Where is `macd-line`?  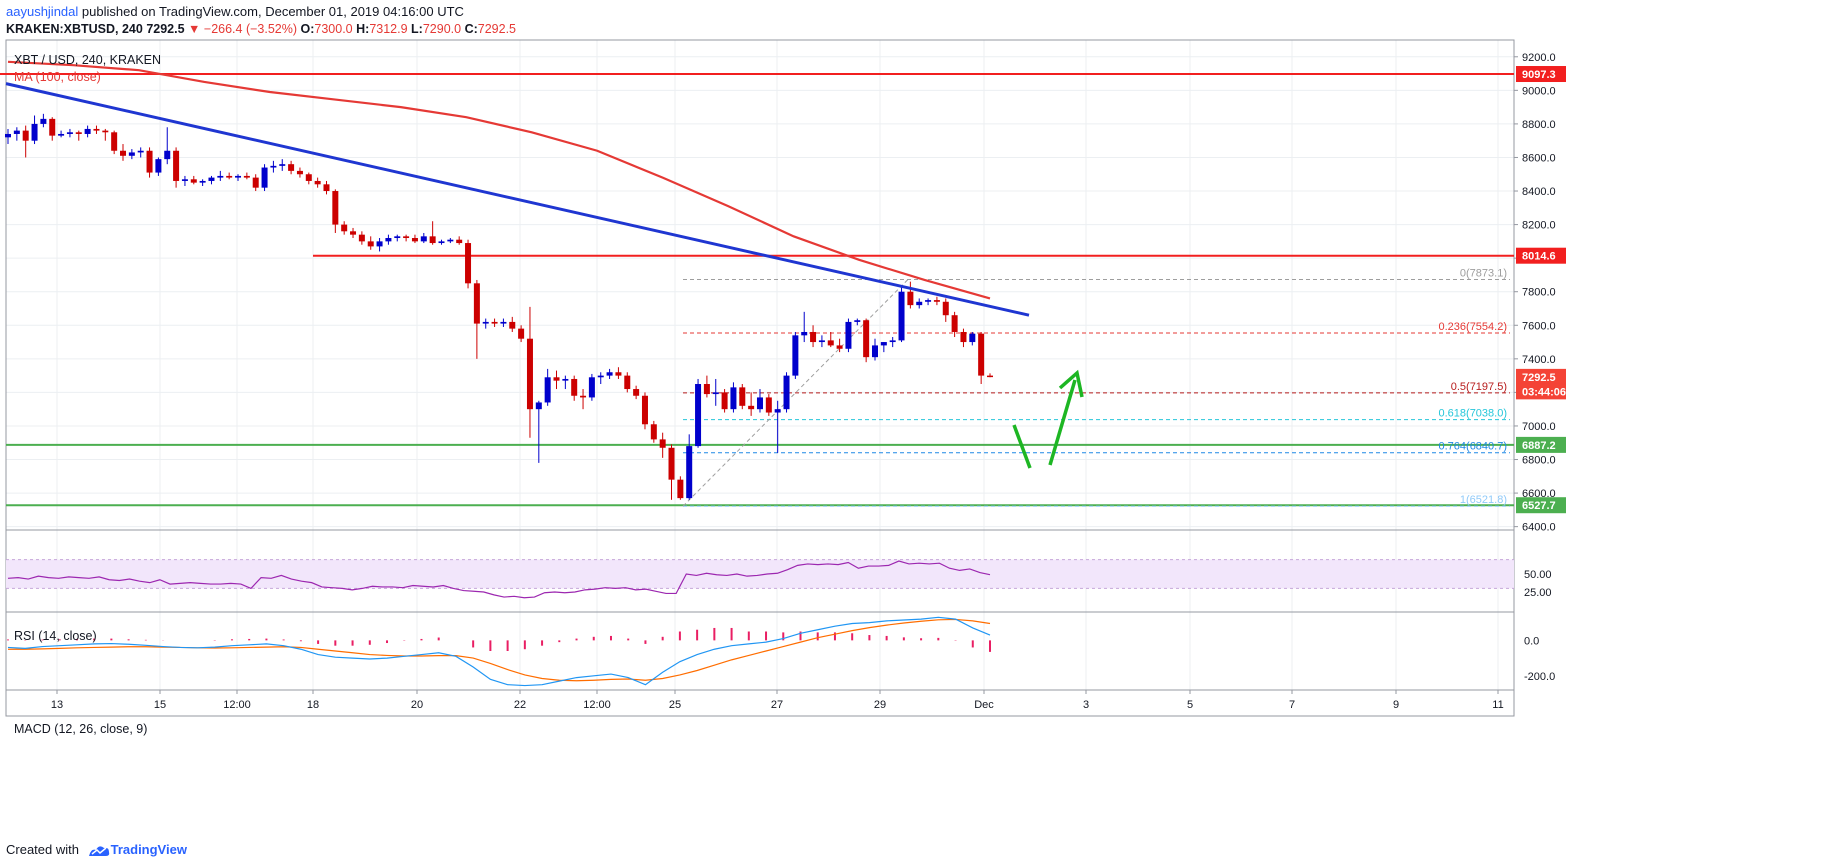 macd-line is located at coordinates (499, 651).